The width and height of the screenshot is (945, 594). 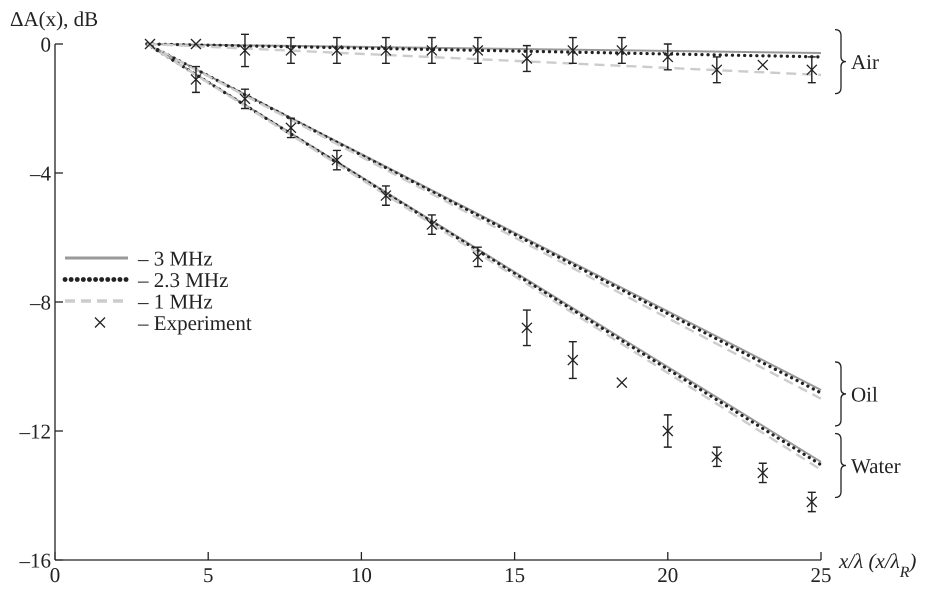 I want to click on y-axis-title: ΔA(x), dB, so click(x=54, y=19).